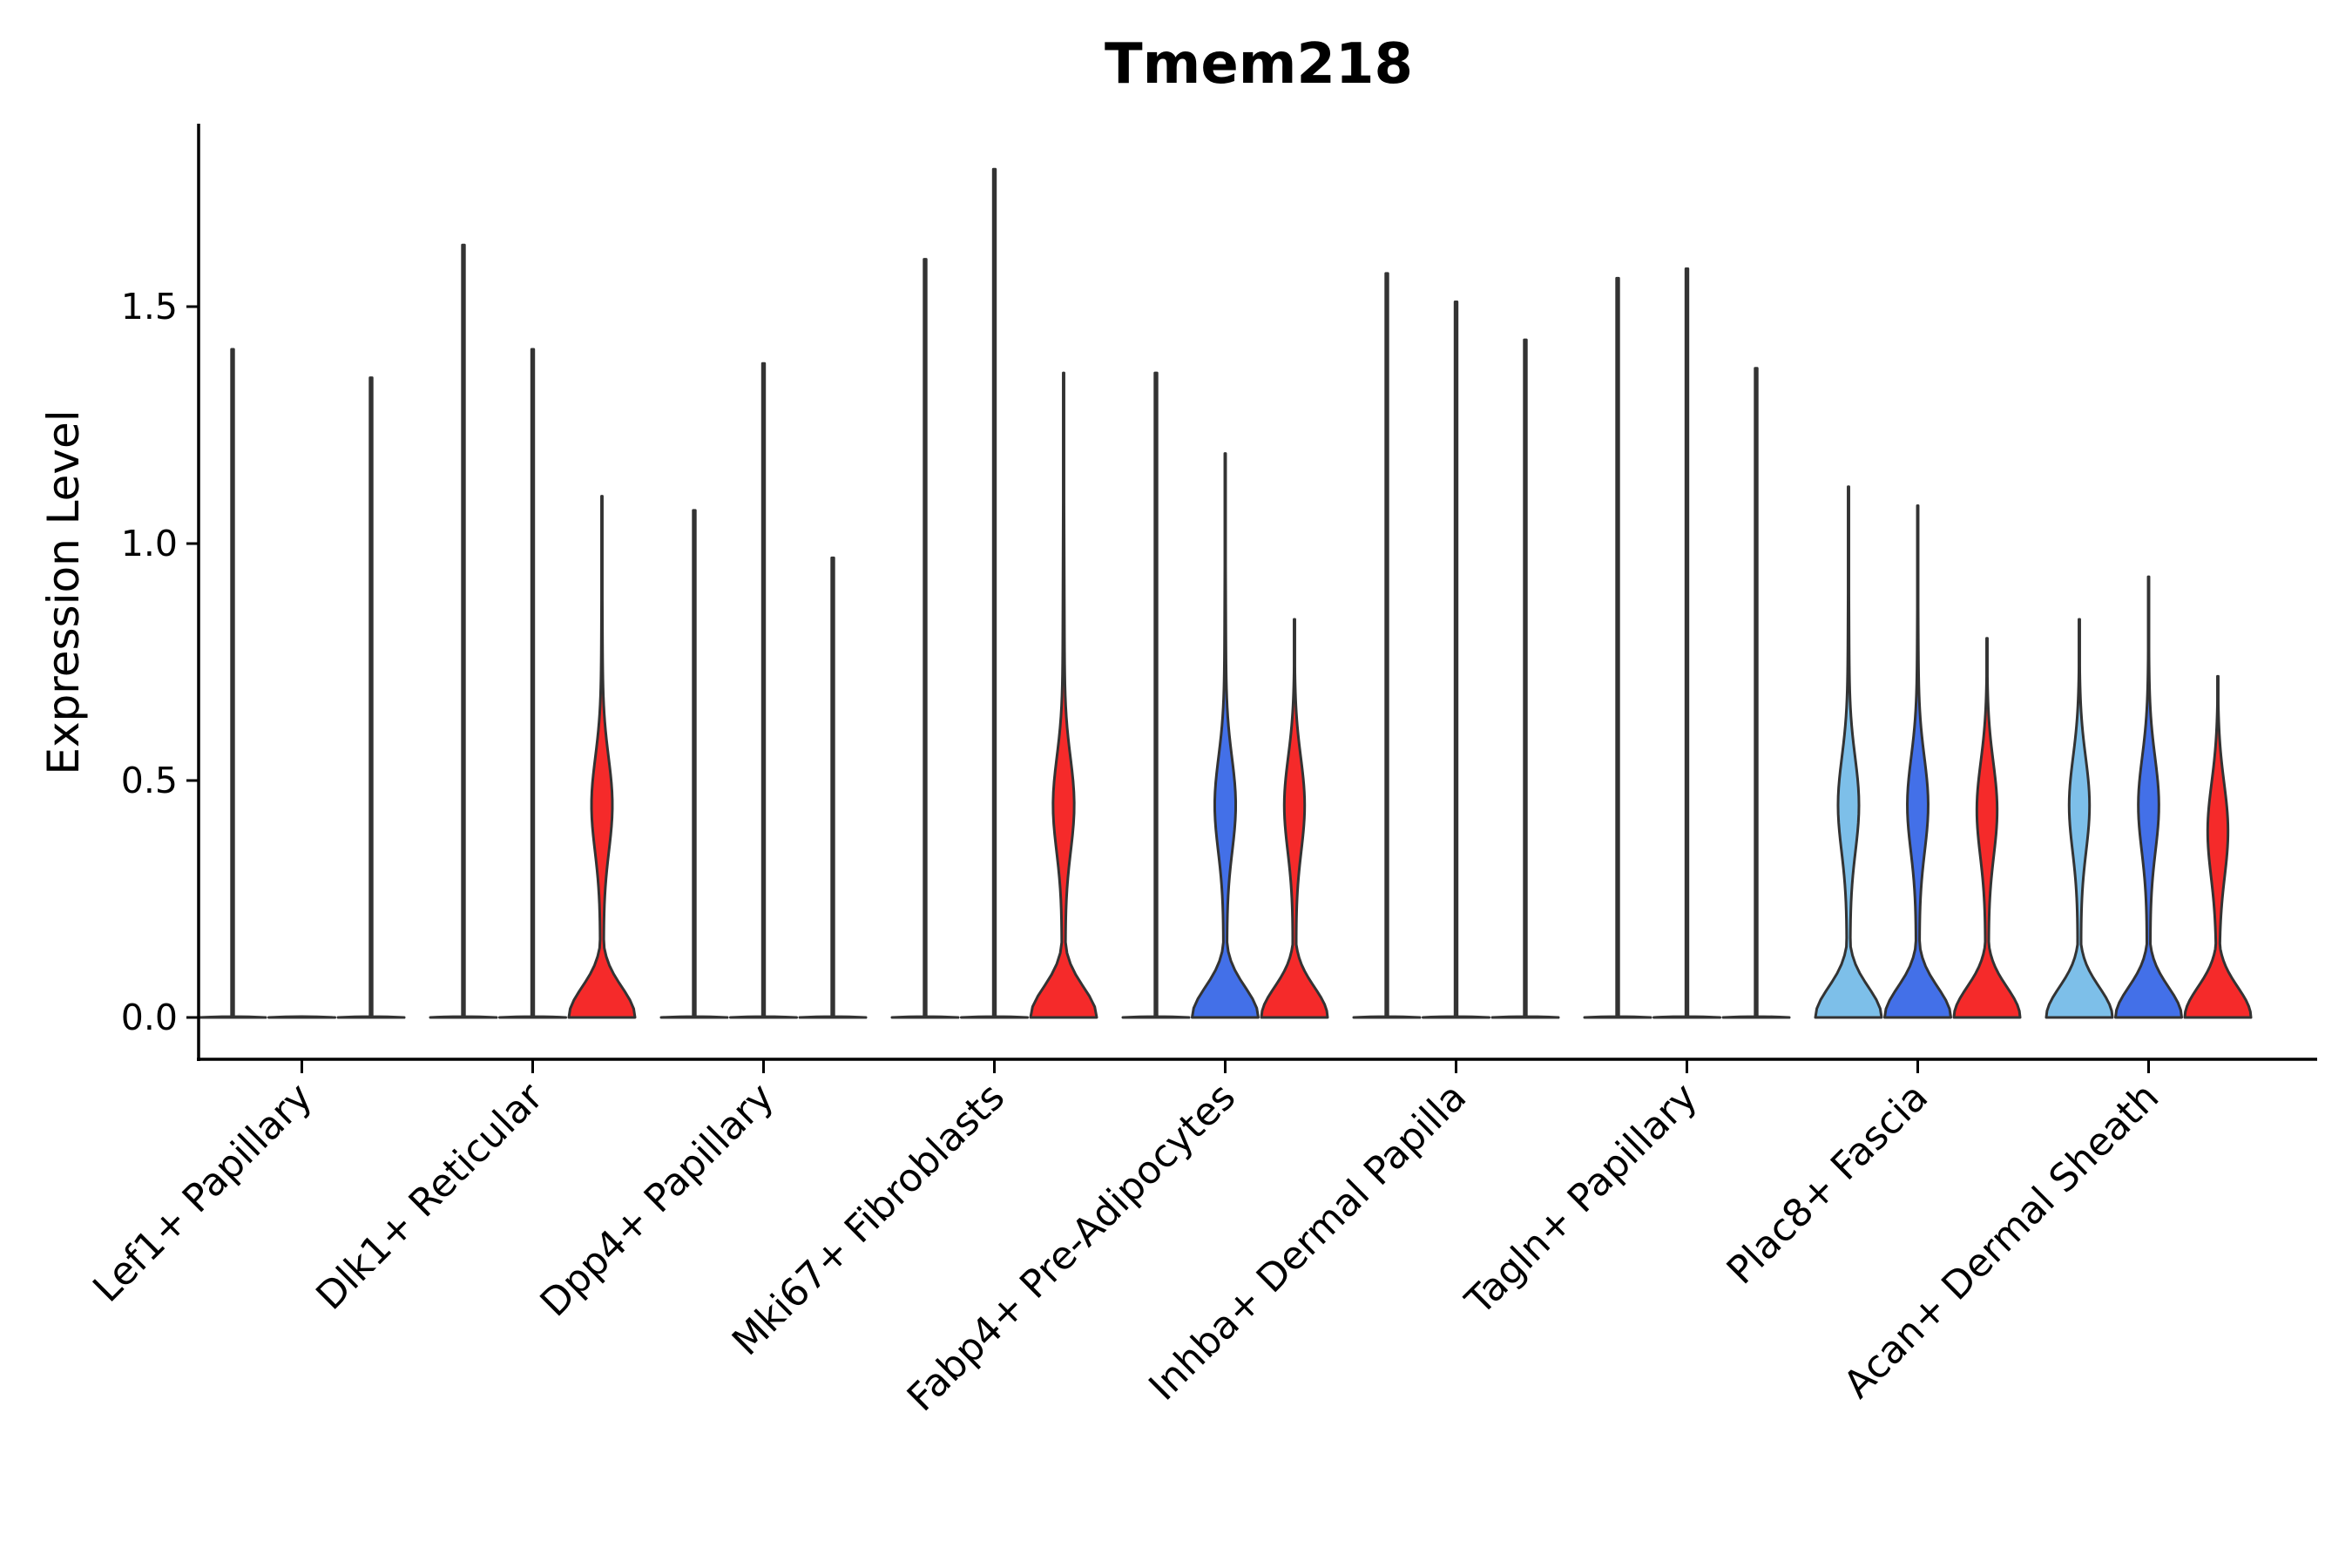  Describe the element at coordinates (202, 1193) in the screenshot. I see `x-tick-label: Lef1+ Papillary` at that location.